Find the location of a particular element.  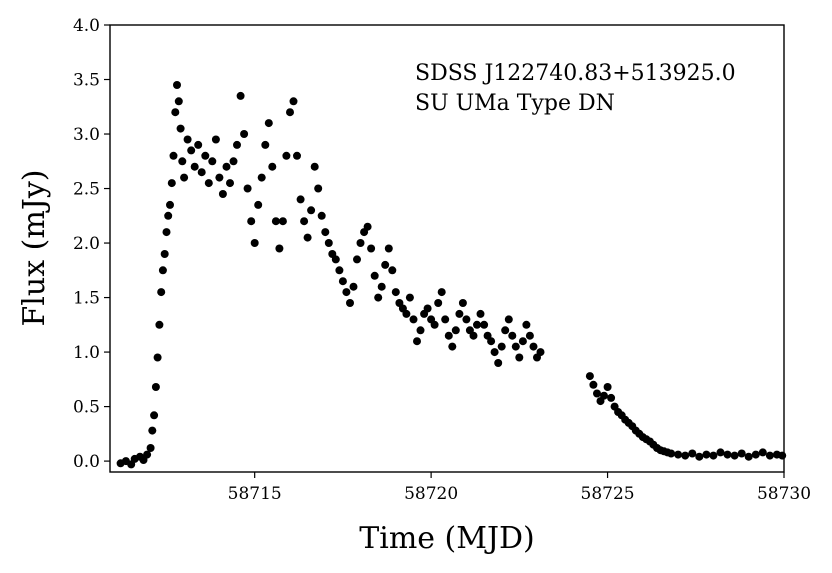

y-tick-label: 1.0 is located at coordinates (86, 353).